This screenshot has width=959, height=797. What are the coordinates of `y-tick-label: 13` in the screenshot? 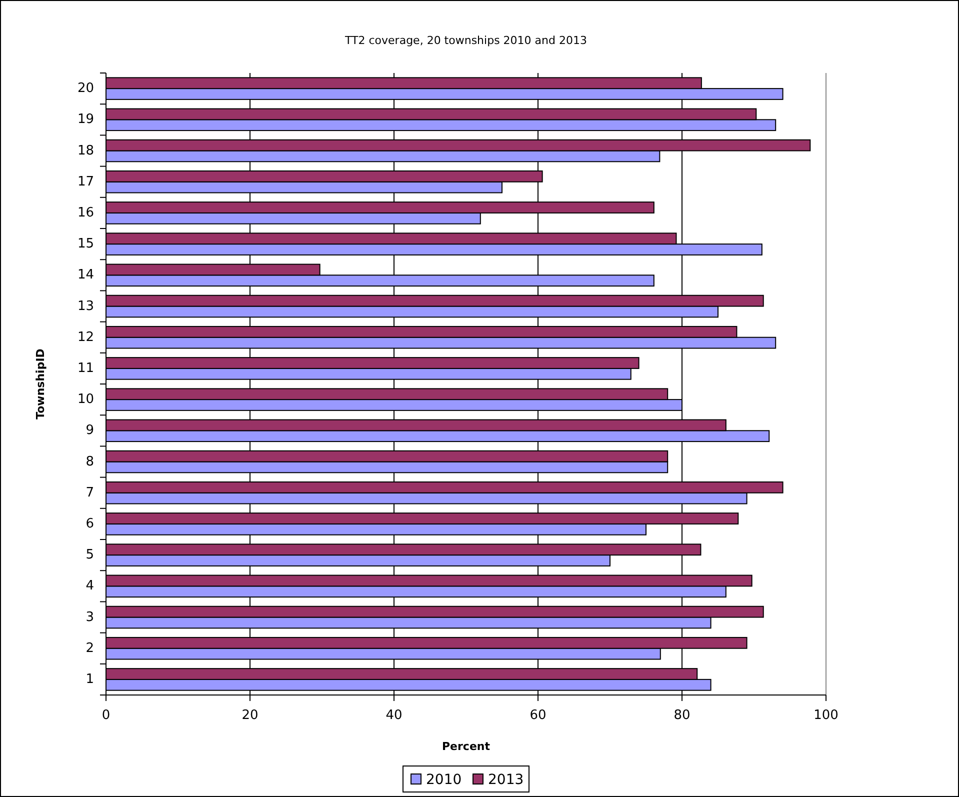 It's located at (85, 306).